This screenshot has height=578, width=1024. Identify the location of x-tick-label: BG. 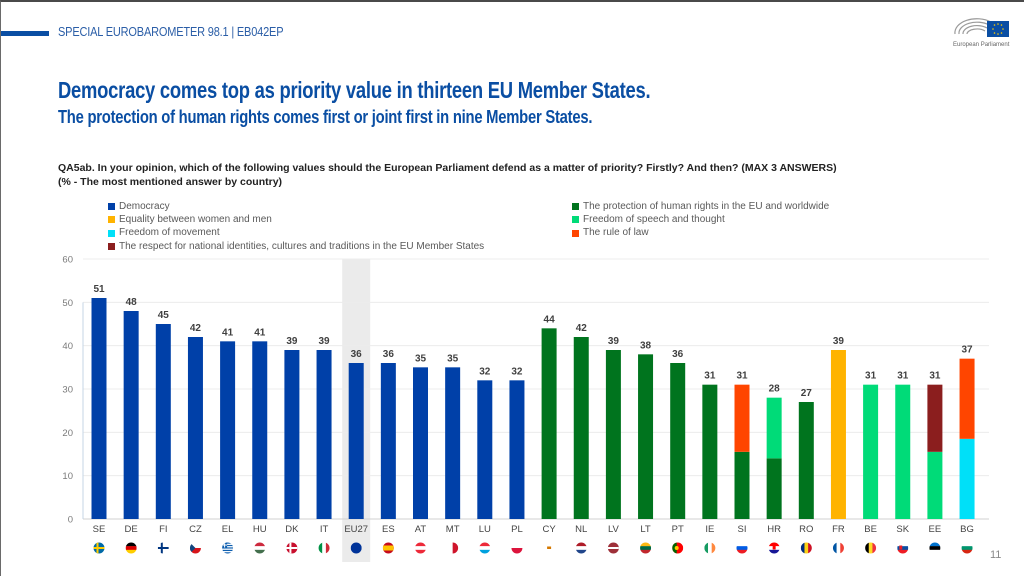
(967, 529).